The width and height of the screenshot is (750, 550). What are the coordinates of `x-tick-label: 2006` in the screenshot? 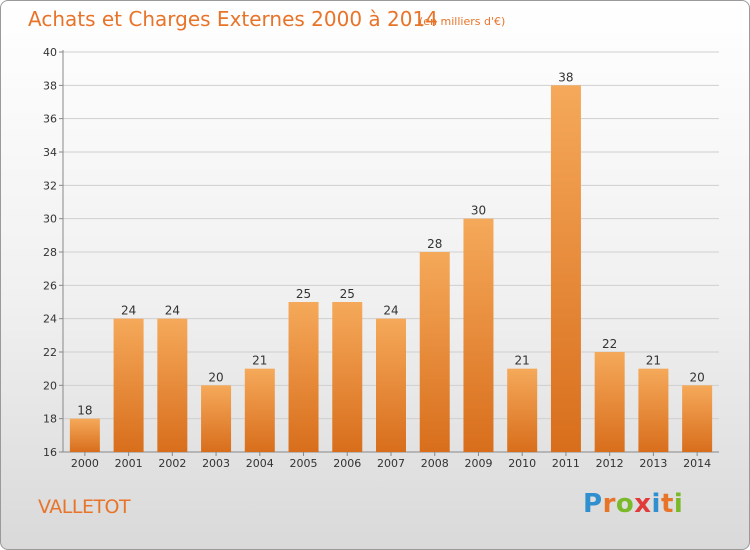 It's located at (347, 463).